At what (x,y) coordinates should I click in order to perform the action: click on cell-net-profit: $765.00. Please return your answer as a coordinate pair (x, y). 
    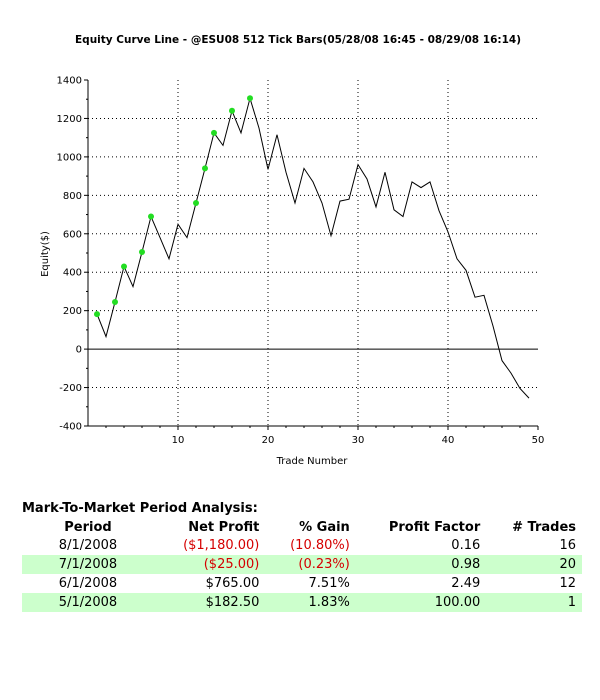
    Looking at the image, I should click on (232, 583).